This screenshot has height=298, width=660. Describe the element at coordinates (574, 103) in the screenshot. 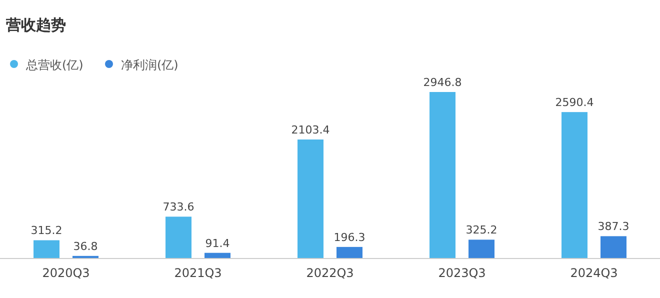

I see `data-label: 2590.4` at that location.